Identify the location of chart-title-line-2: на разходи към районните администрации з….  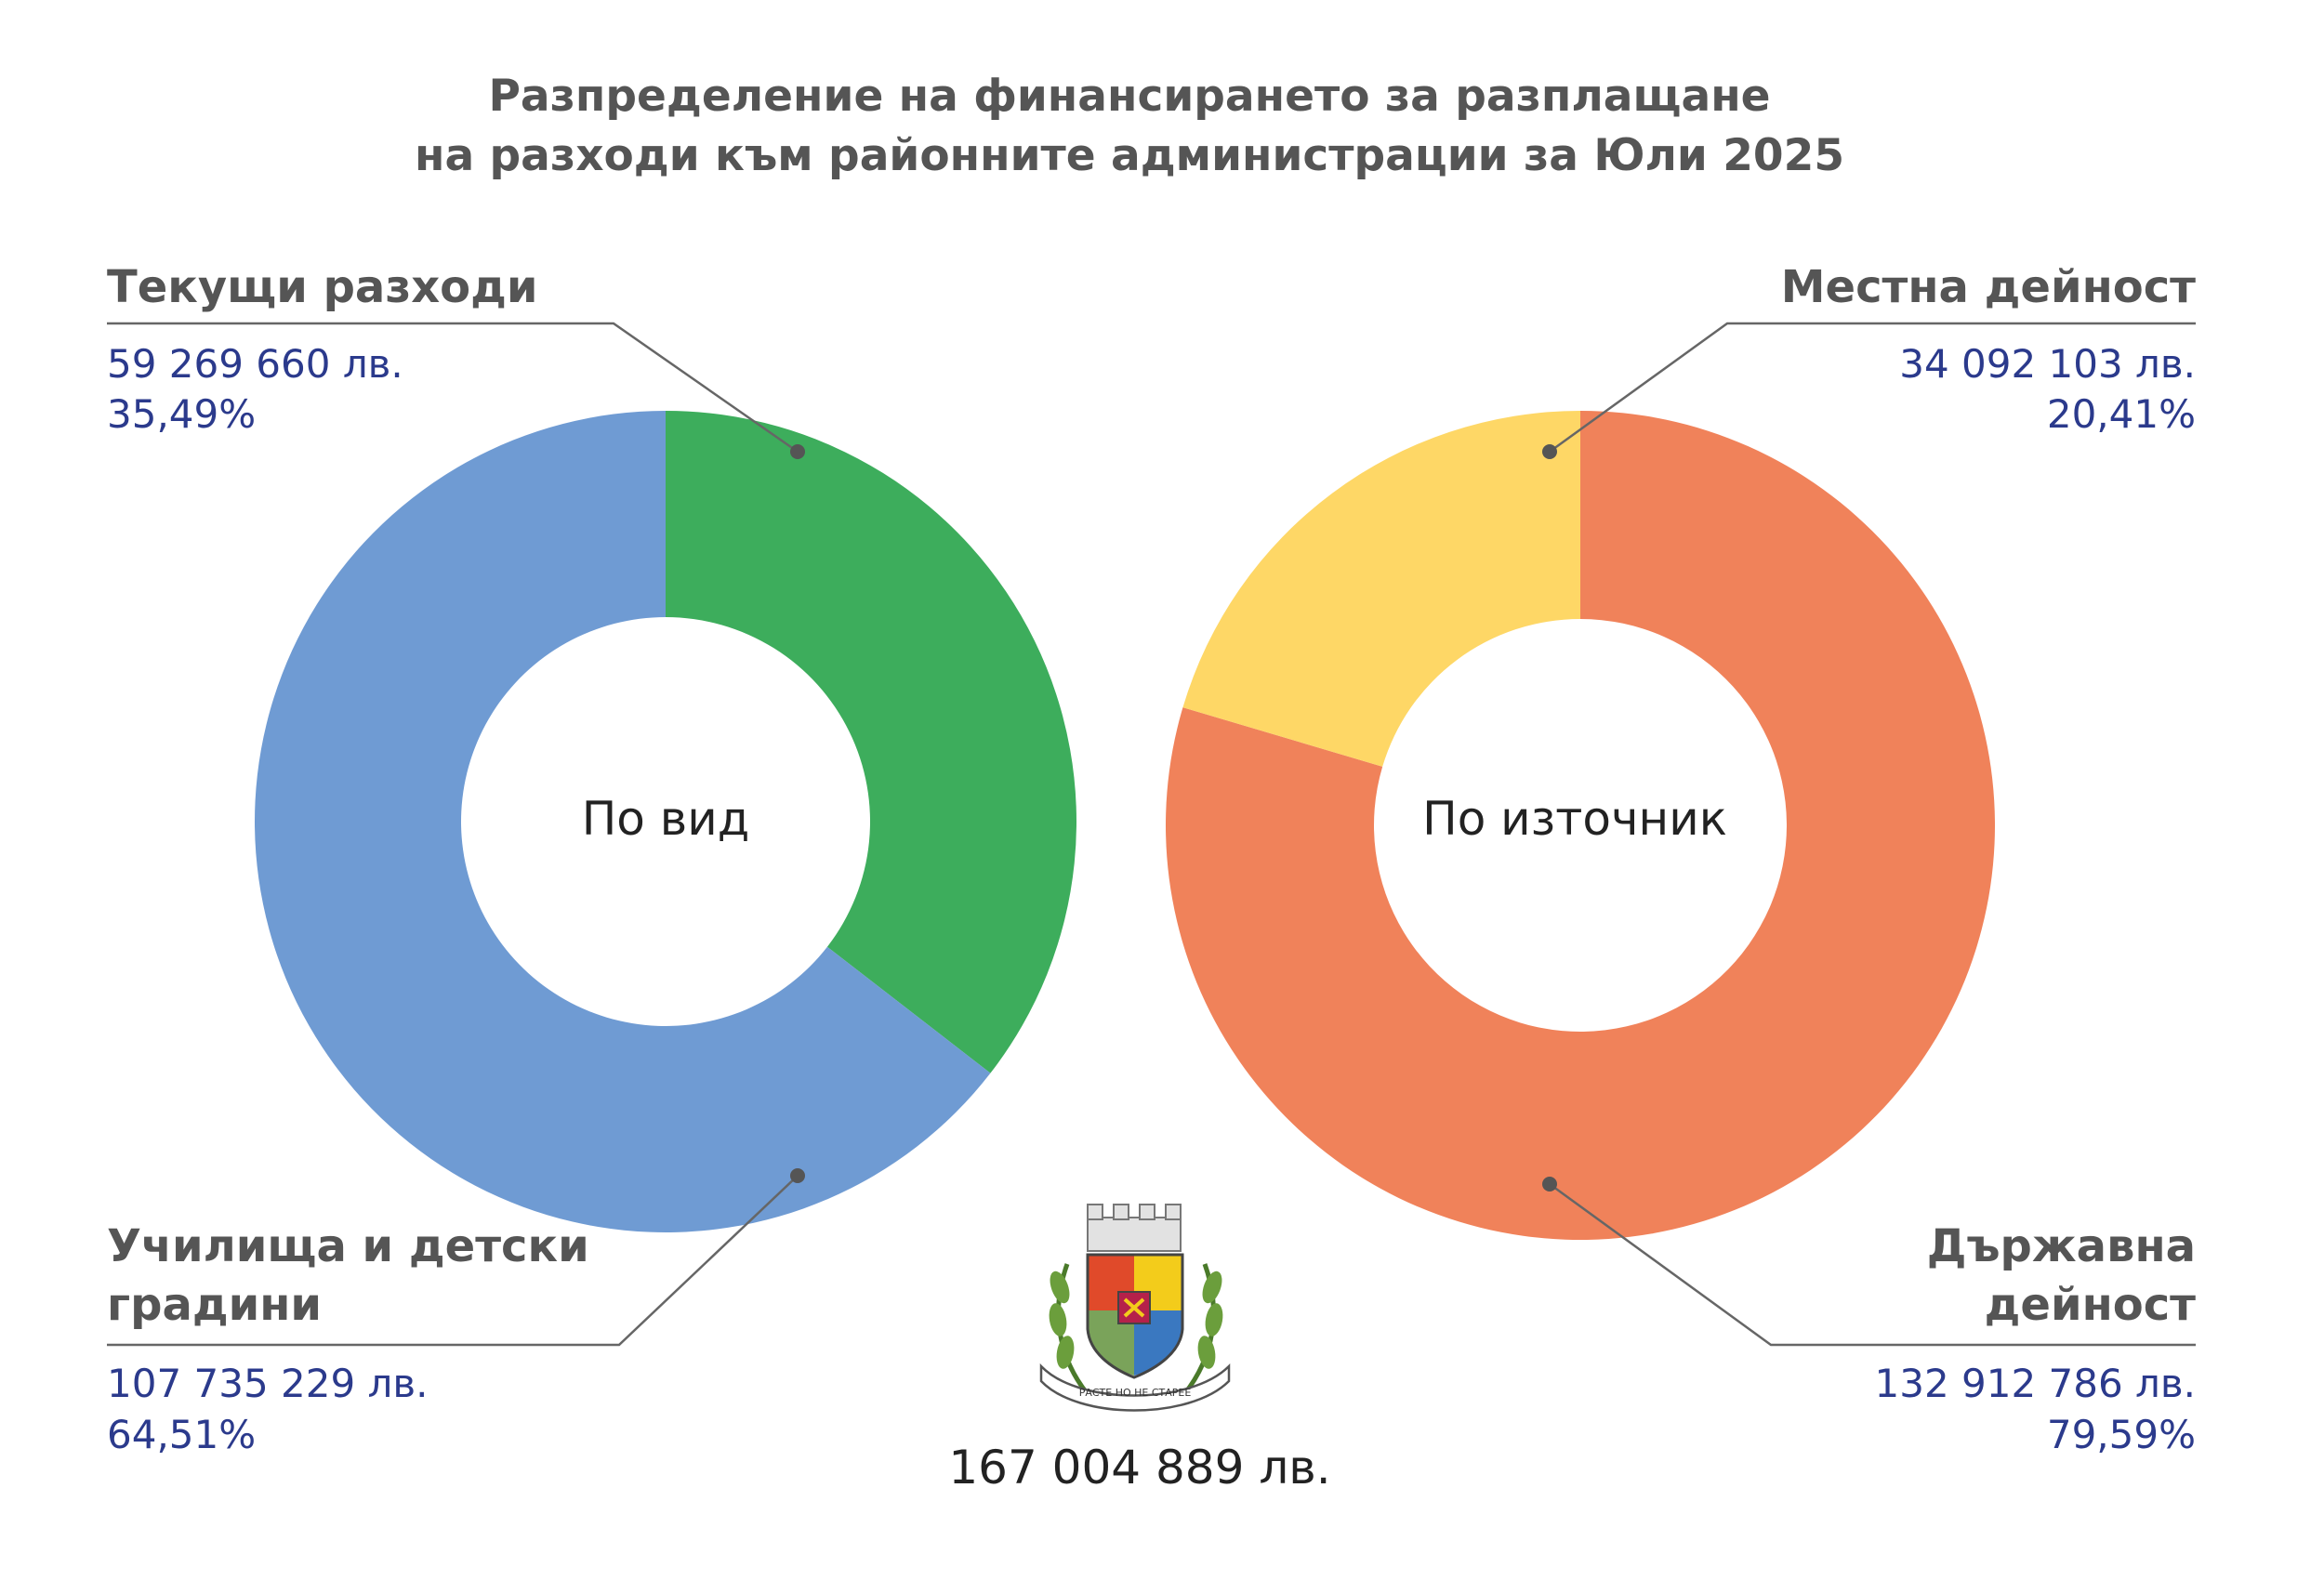
(1129, 155).